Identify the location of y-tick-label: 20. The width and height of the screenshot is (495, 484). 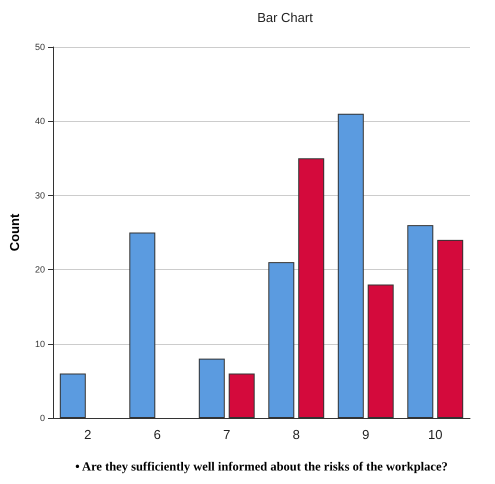
(39, 269).